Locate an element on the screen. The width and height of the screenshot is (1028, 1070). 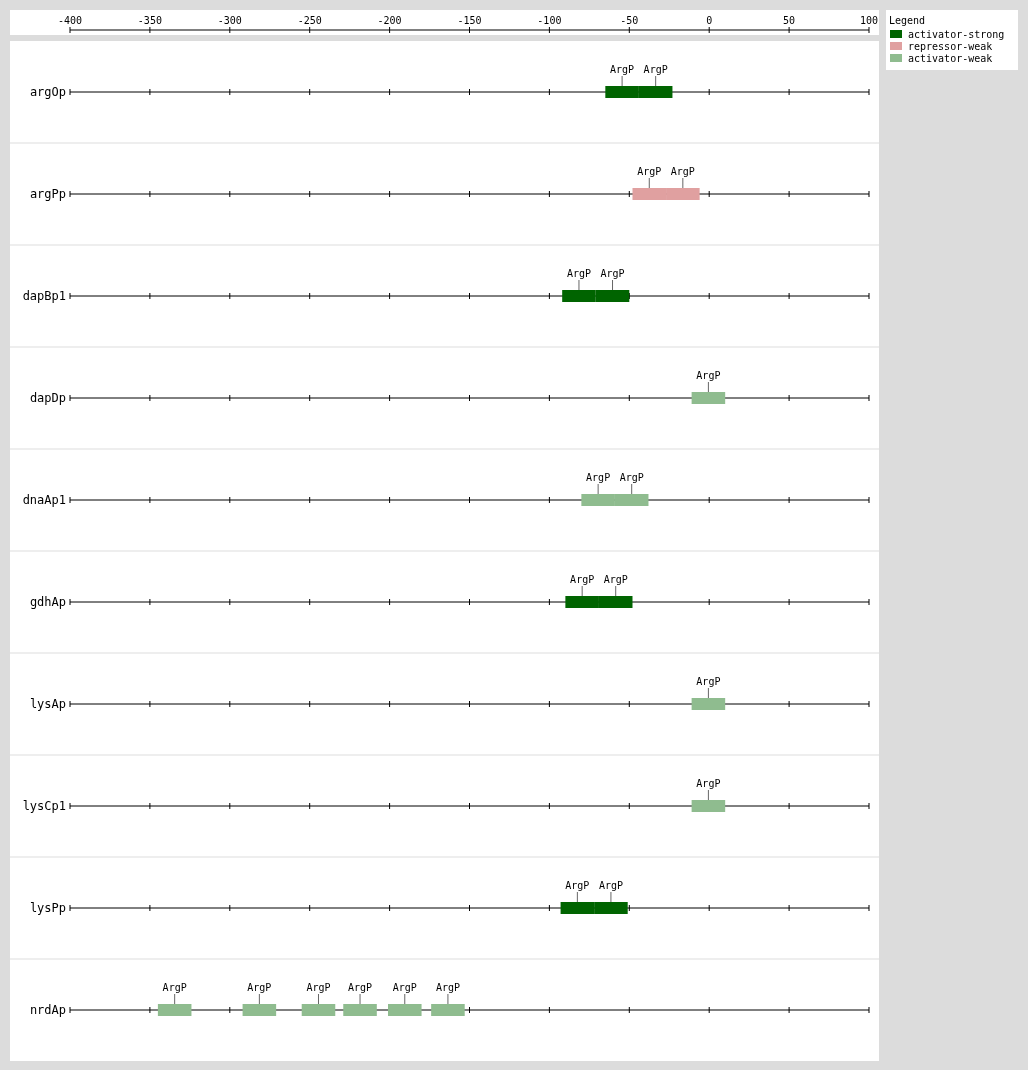
y-tick-label: dnaAp1 is located at coordinates (44, 500).